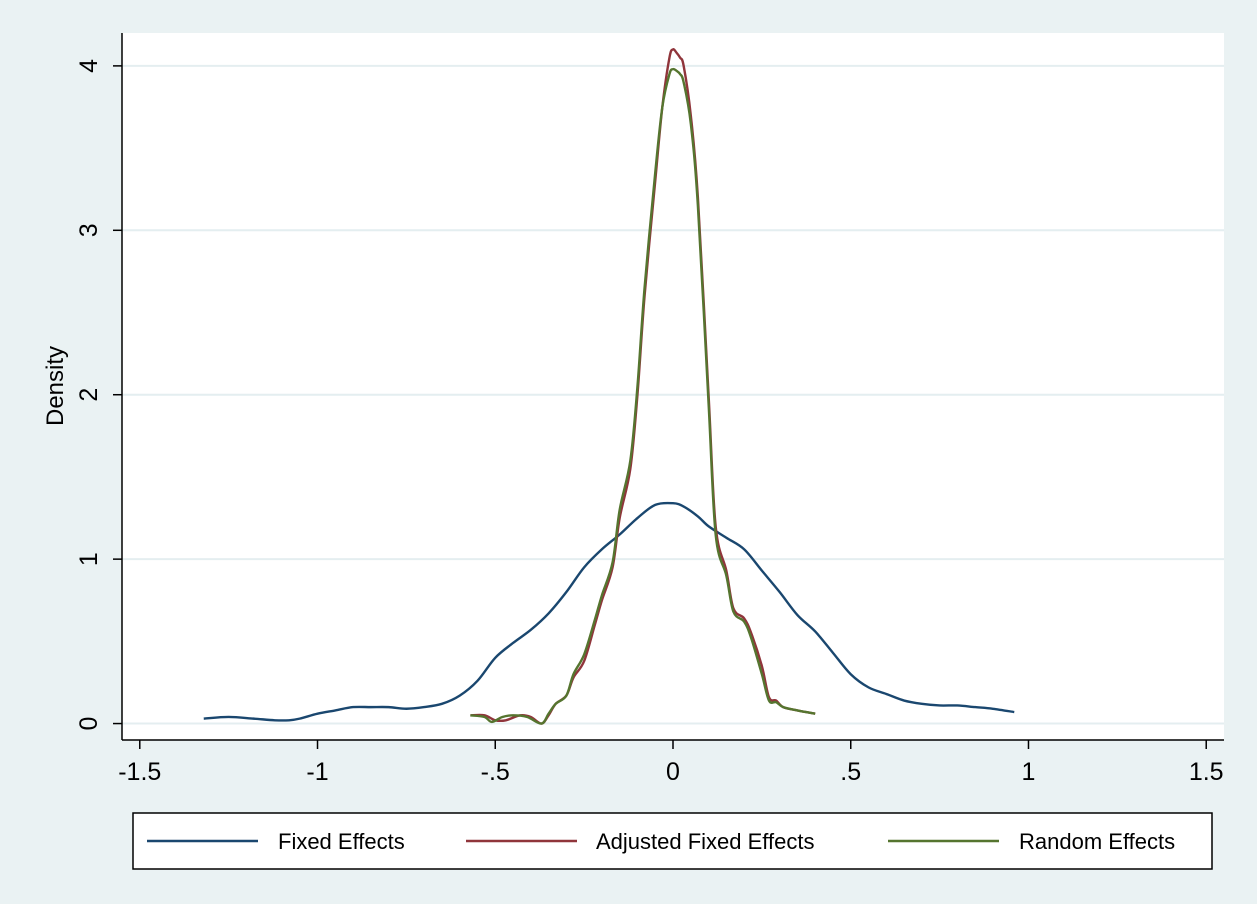 The image size is (1257, 904). Describe the element at coordinates (495, 772) in the screenshot. I see `x-tick-label: -.5` at that location.